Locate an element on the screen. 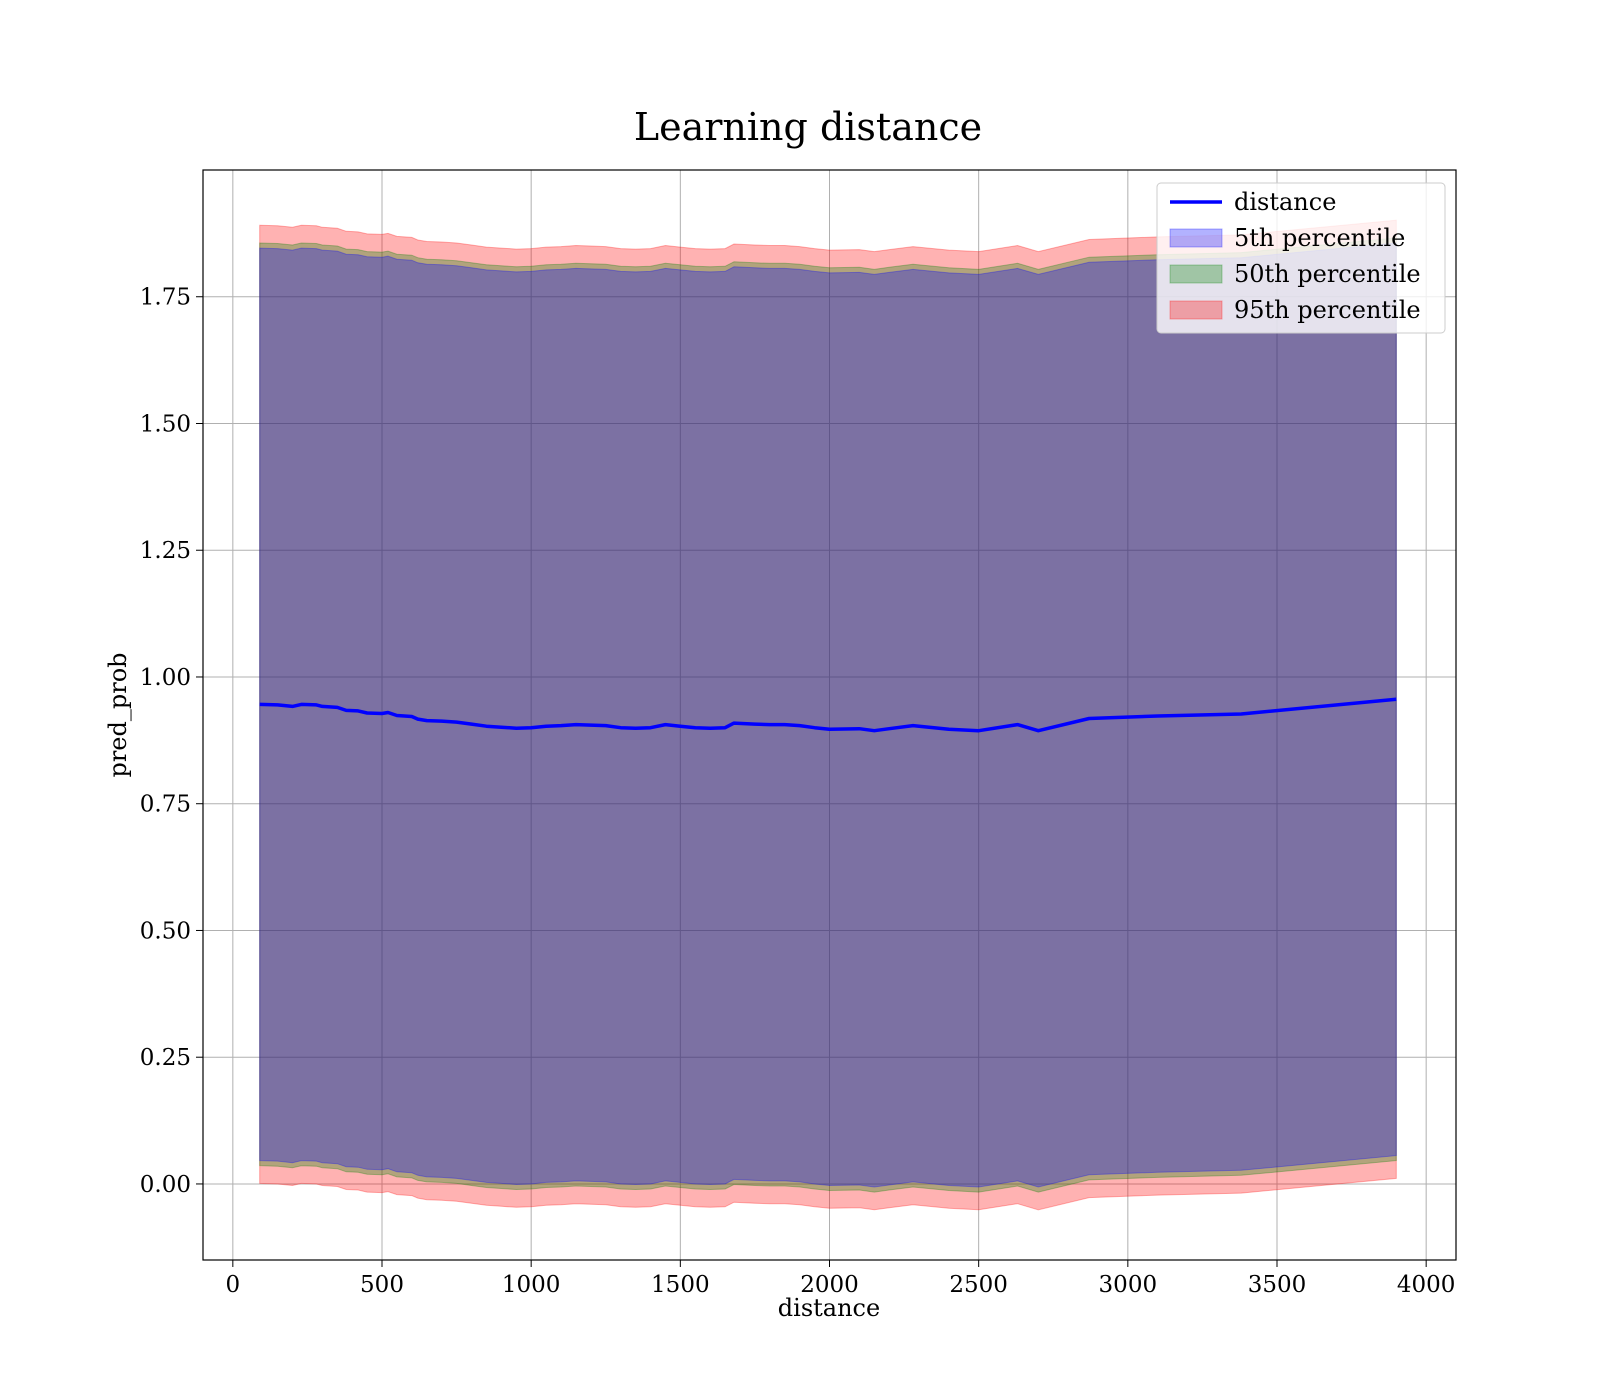  x-ticks: 0 500 1000 1500 2000 2500 3000 3500 4000 is located at coordinates (841, 1279).